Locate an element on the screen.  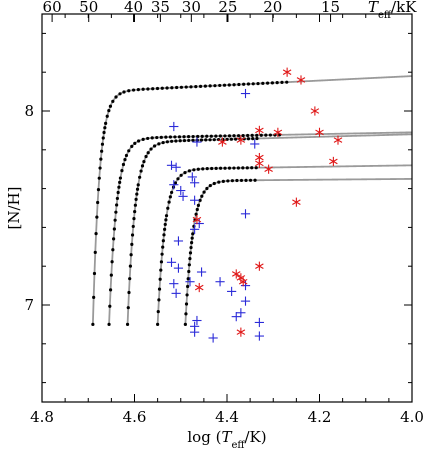
y-tick-label: 7 is located at coordinates (29, 305).